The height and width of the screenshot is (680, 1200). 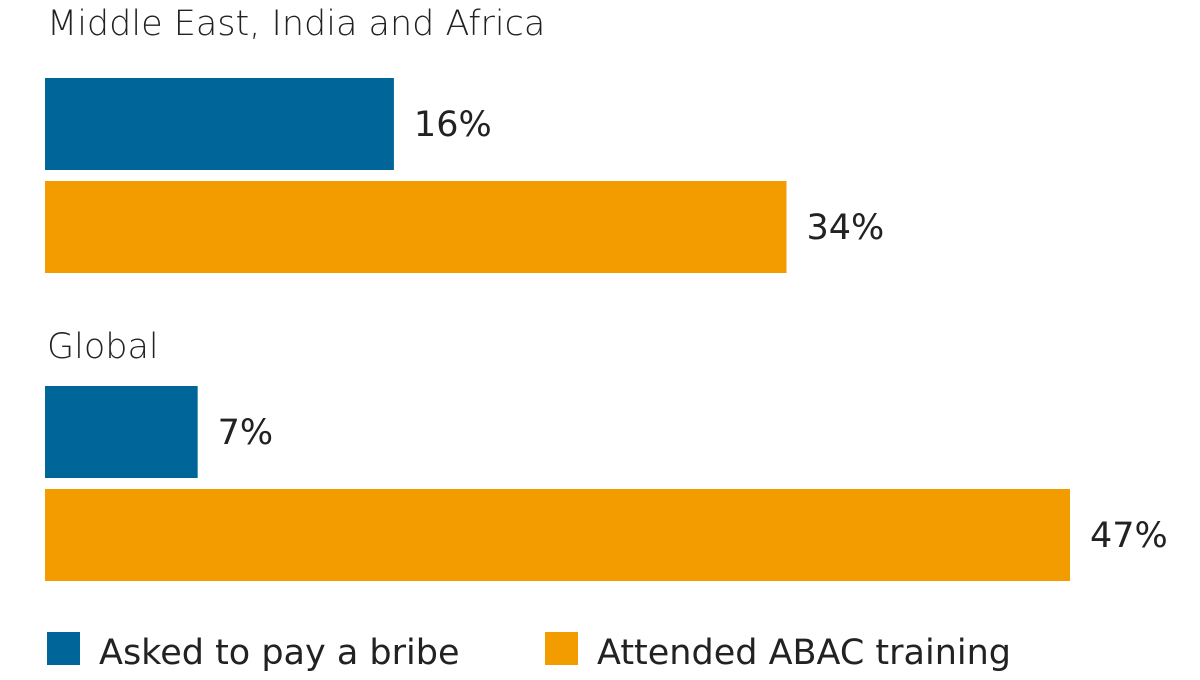 What do you see at coordinates (219, 124) in the screenshot?
I see `bar-asked-to-pay-a-bribe-middle-east-india-and-africa` at bounding box center [219, 124].